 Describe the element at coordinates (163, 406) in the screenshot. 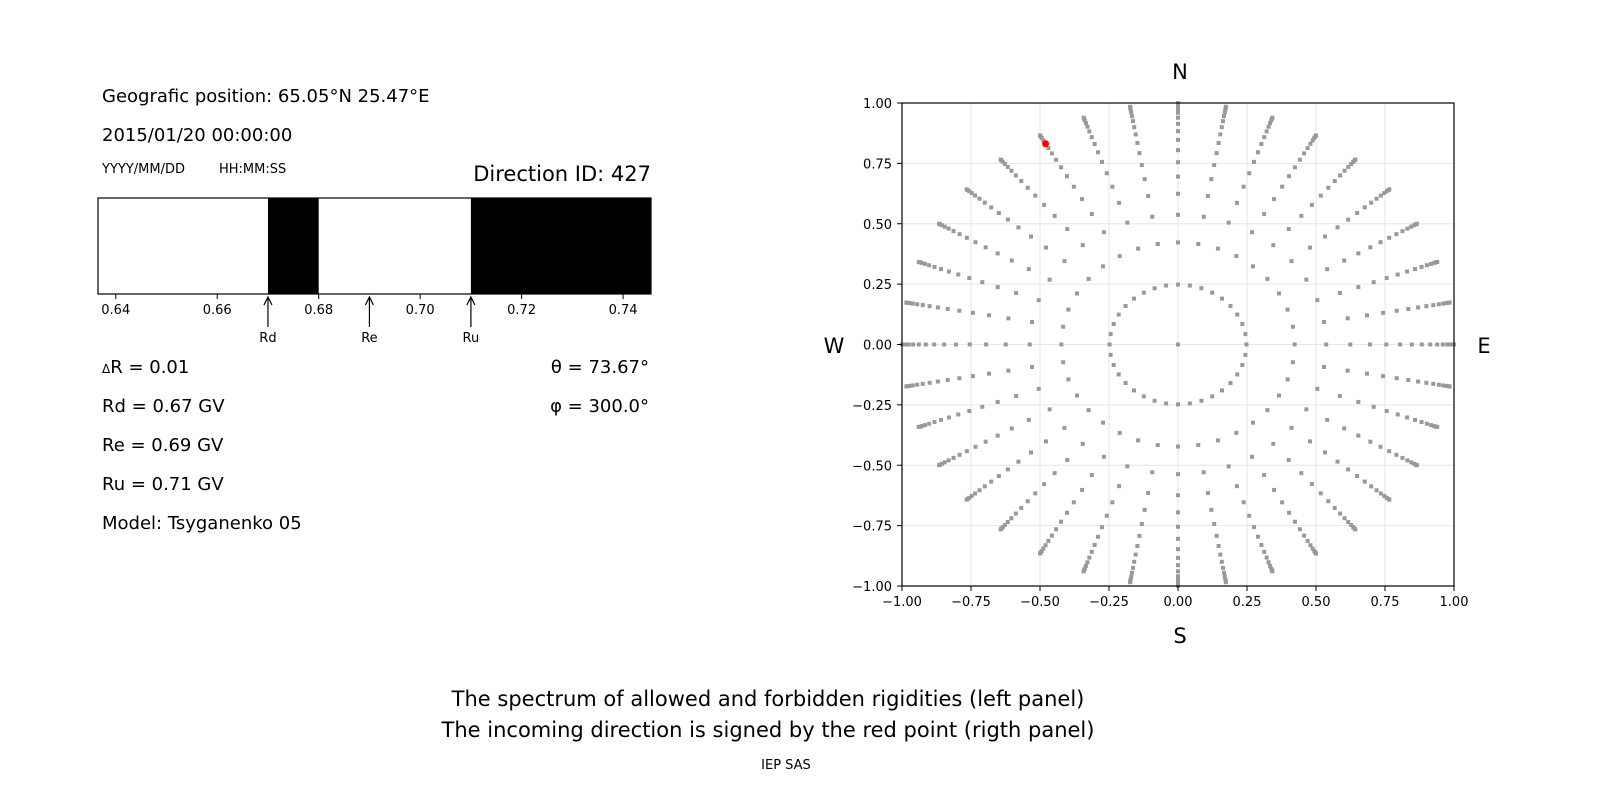

I see `rd-param: Rd = 0.67 GV` at that location.